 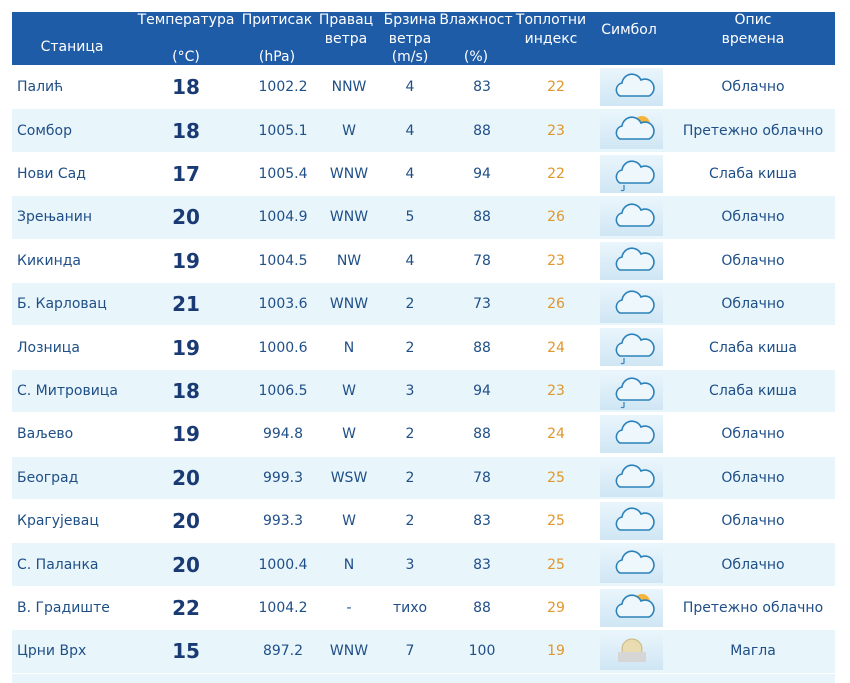 I want to click on pressure: 1004.5, so click(x=283, y=260).